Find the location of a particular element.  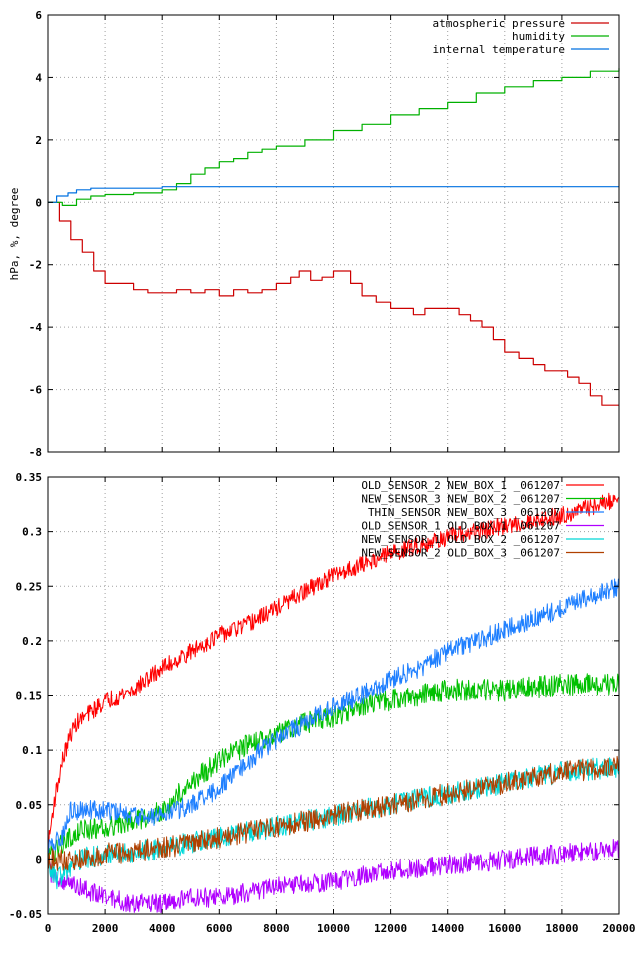

legend-label: OLD_SENSOR_2 NEW_BOX_1 _061207 is located at coordinates (460, 485).